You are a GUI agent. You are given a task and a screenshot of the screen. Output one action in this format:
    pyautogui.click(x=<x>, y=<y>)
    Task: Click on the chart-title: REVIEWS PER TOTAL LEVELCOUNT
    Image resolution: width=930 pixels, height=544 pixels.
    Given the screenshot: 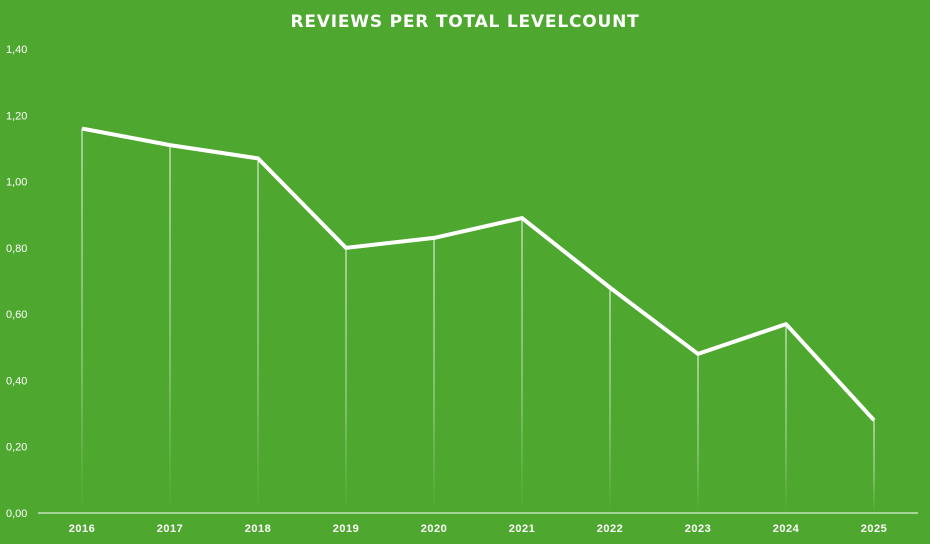 What is the action you would take?
    pyautogui.click(x=464, y=22)
    